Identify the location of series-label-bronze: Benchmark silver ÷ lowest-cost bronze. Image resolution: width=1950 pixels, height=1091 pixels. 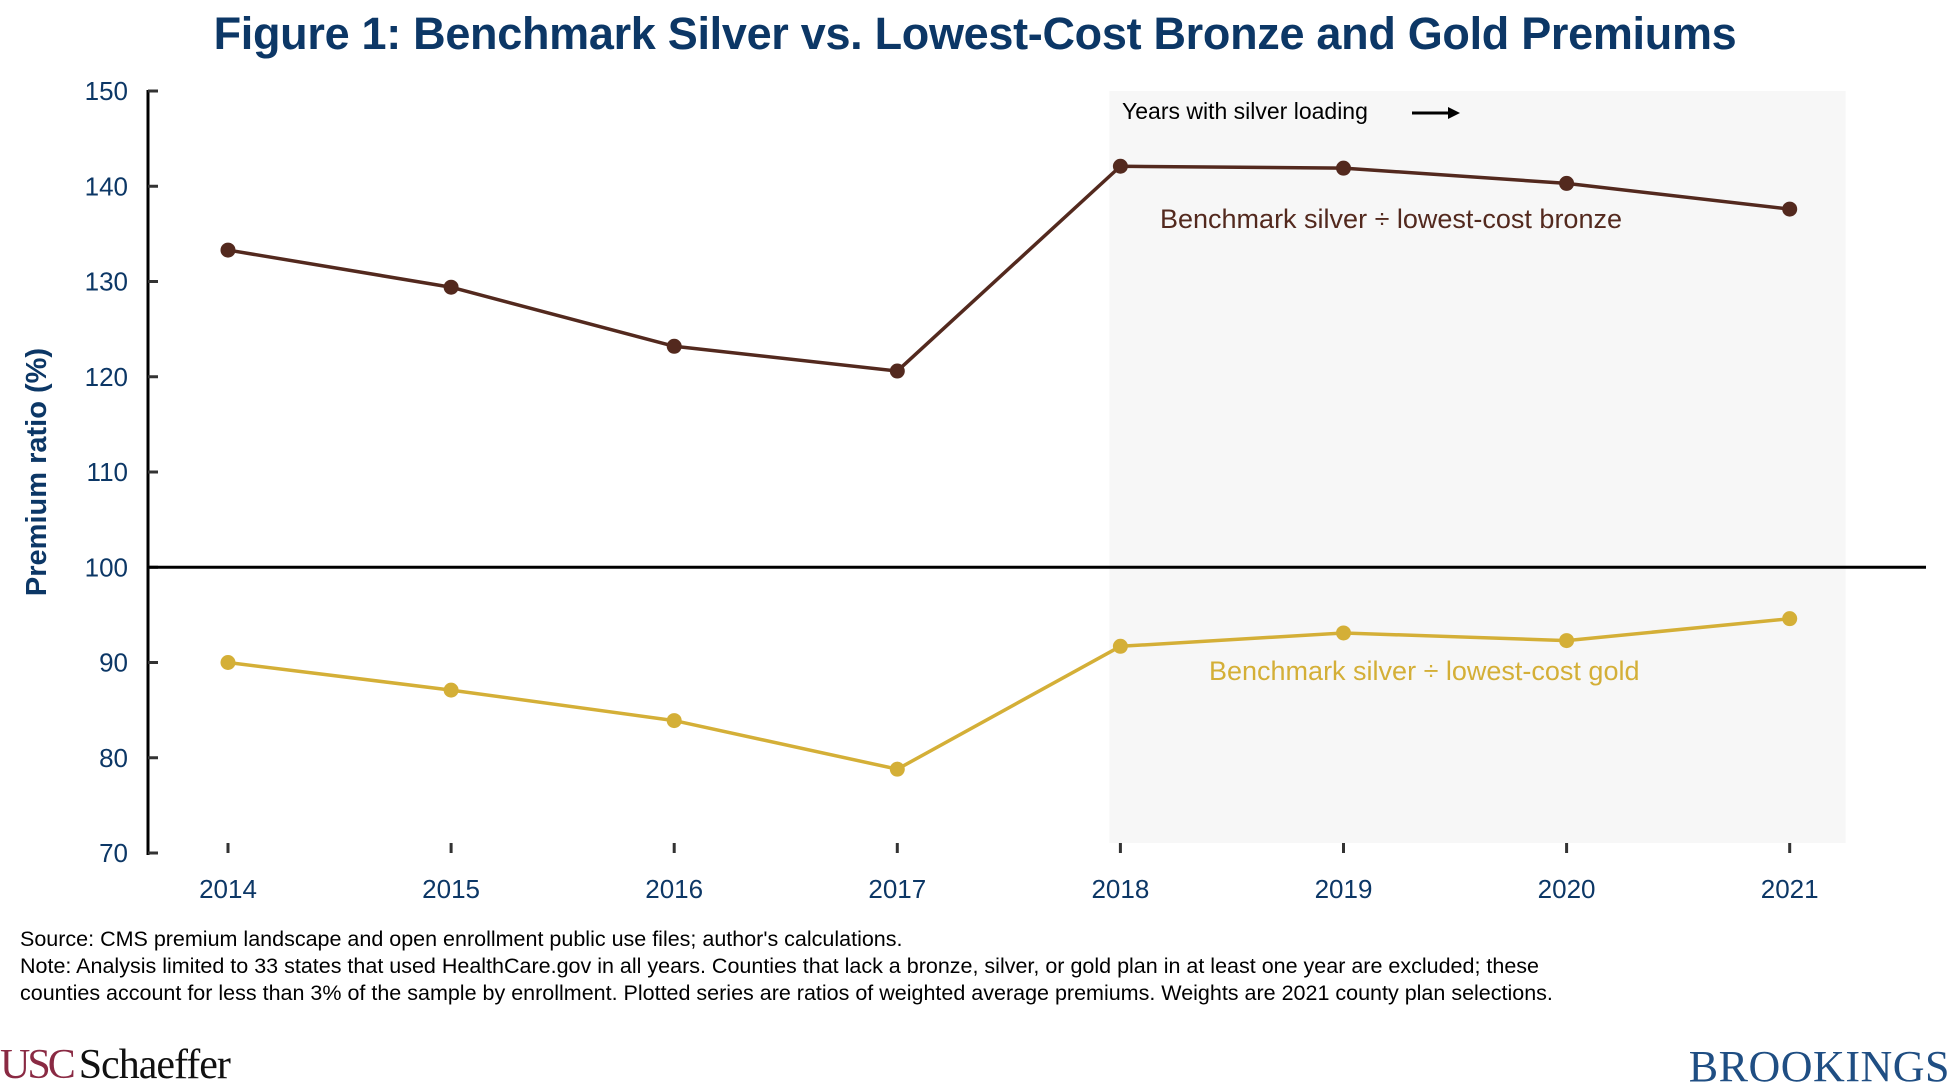
(1391, 219).